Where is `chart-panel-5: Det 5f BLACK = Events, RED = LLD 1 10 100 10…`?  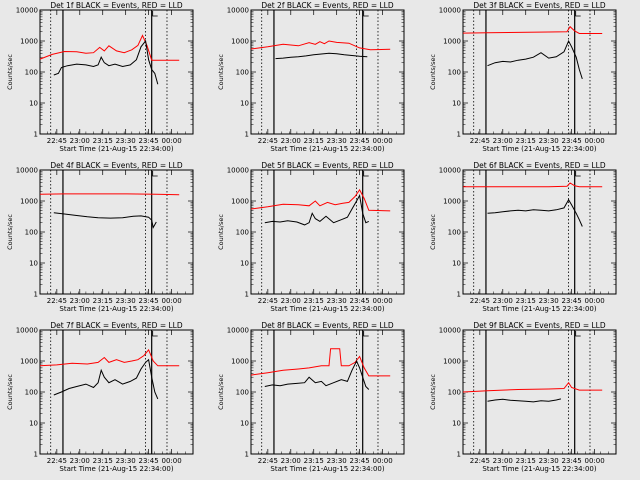
chart-panel-5: Det 5f BLACK = Events, RED = LLD 1 10 100 10… is located at coordinates (311, 237).